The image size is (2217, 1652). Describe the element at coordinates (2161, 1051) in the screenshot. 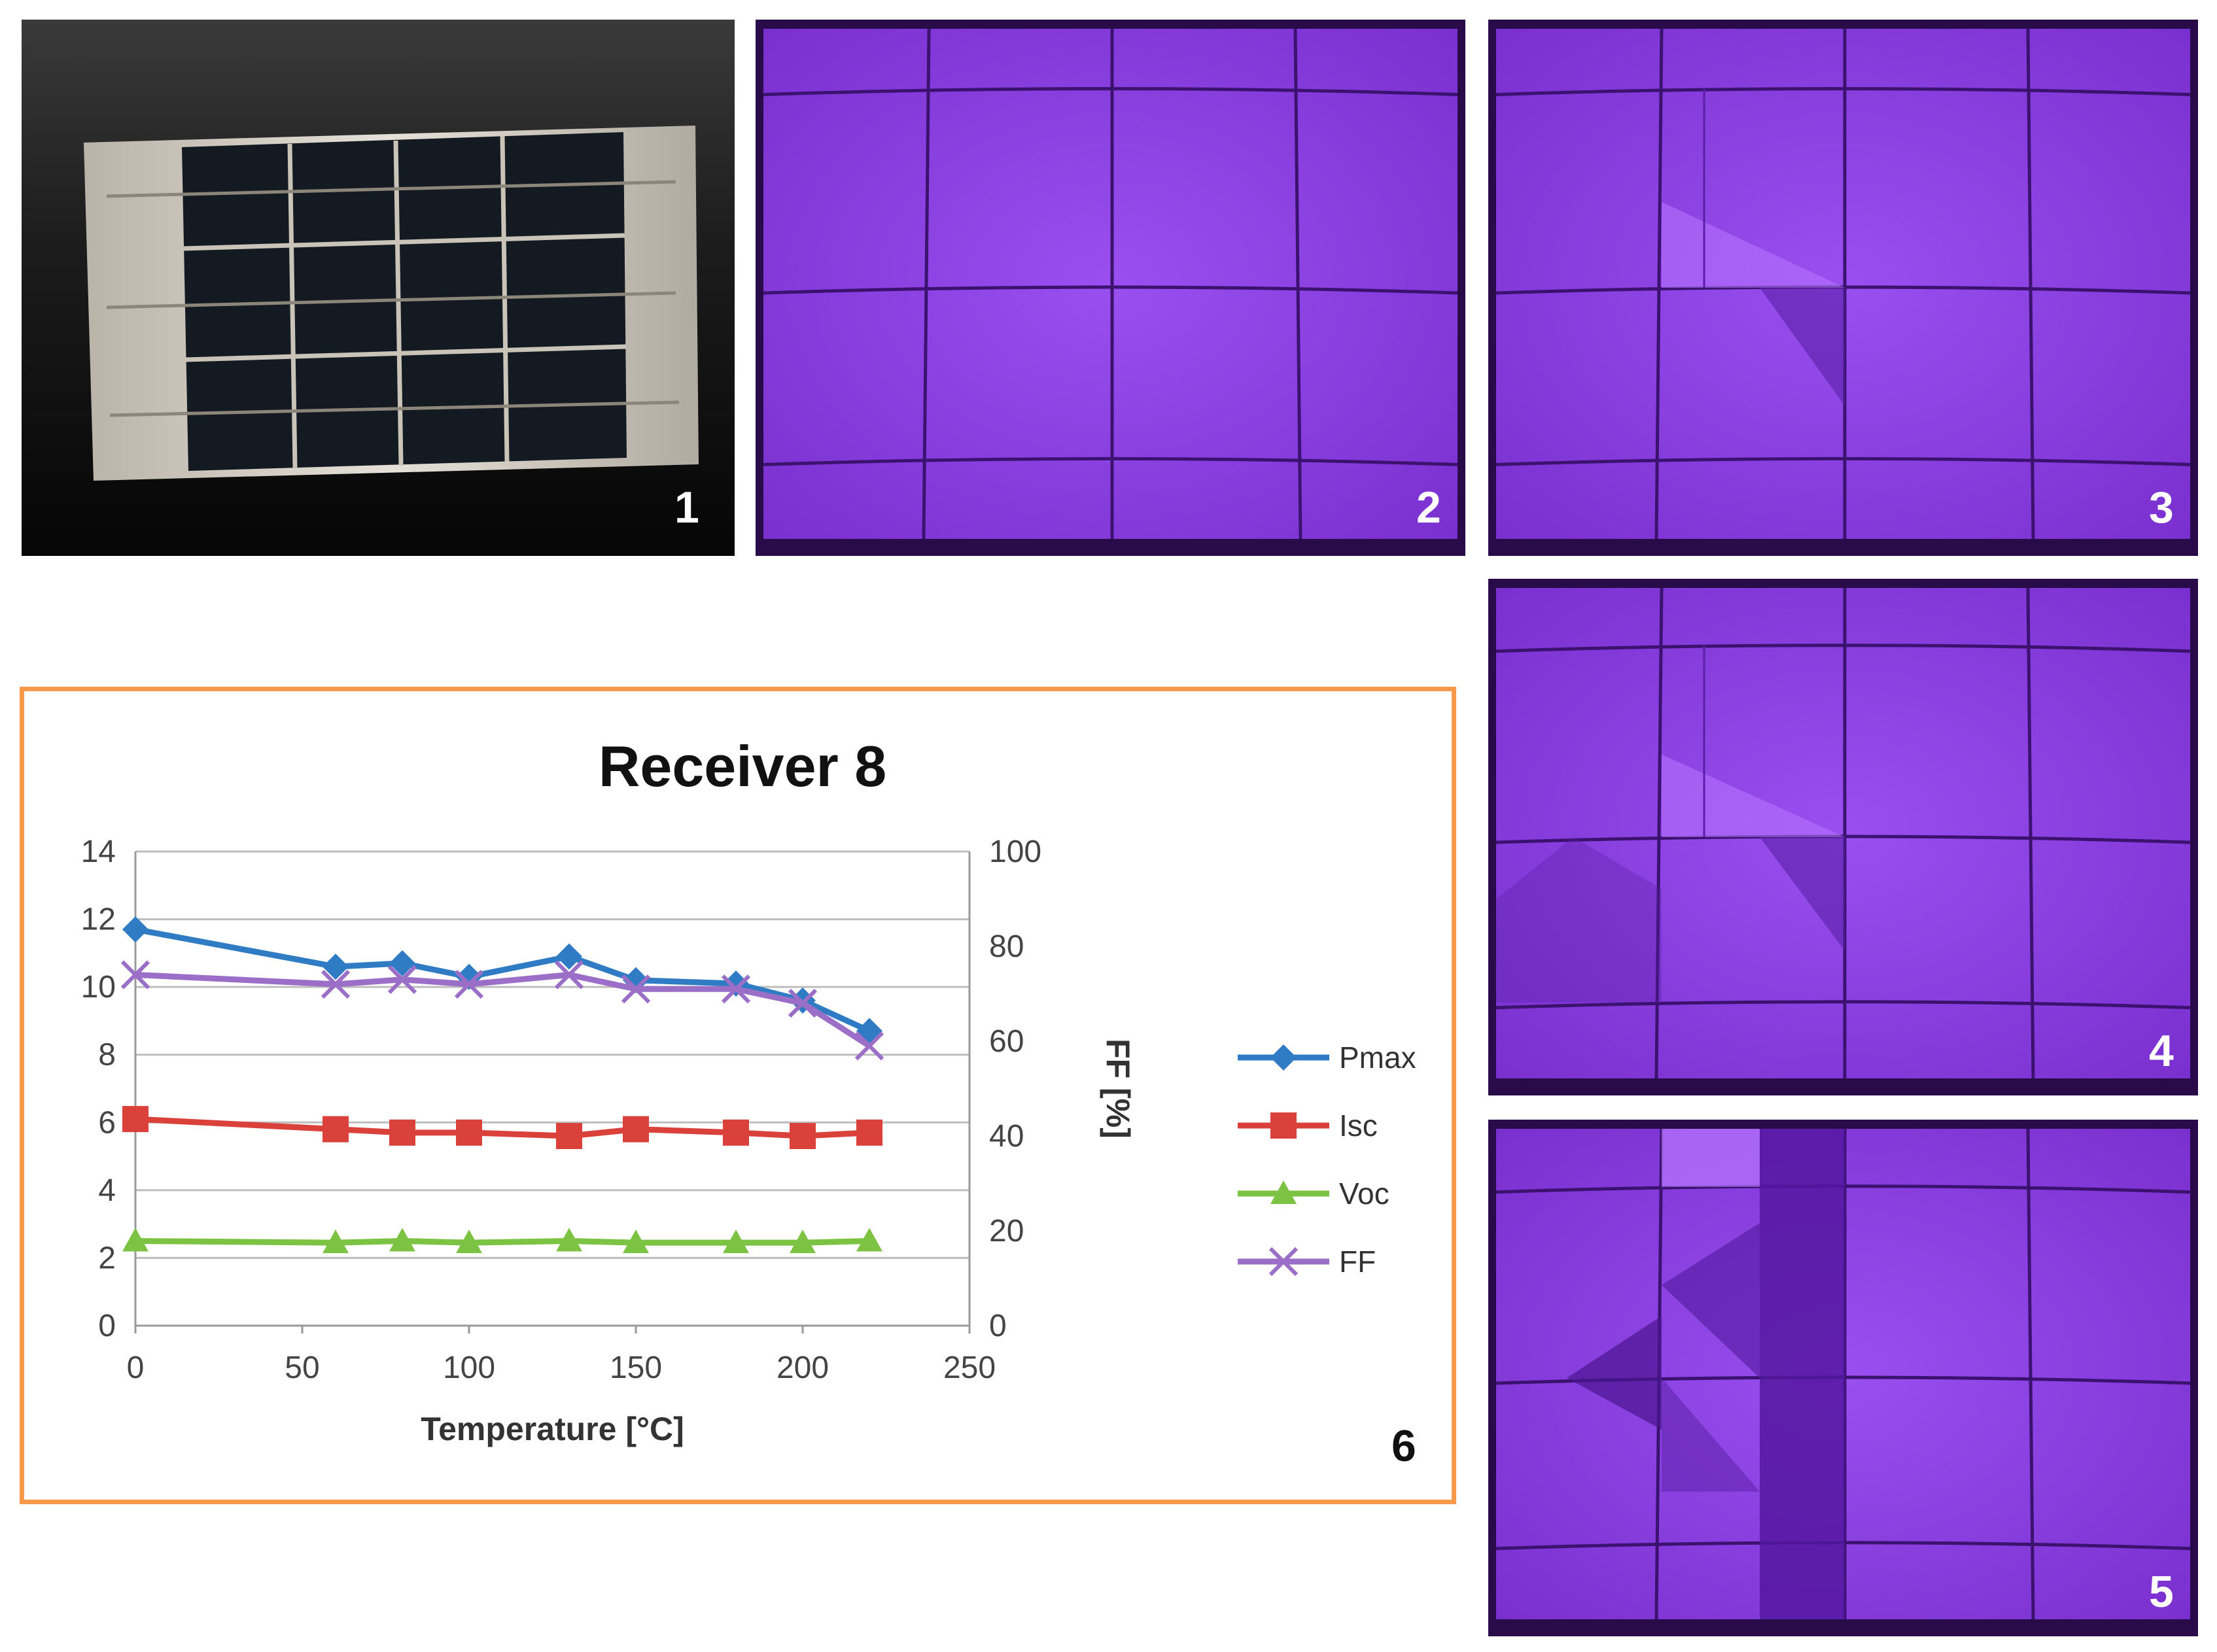

I see `panel-4-label: 4` at that location.